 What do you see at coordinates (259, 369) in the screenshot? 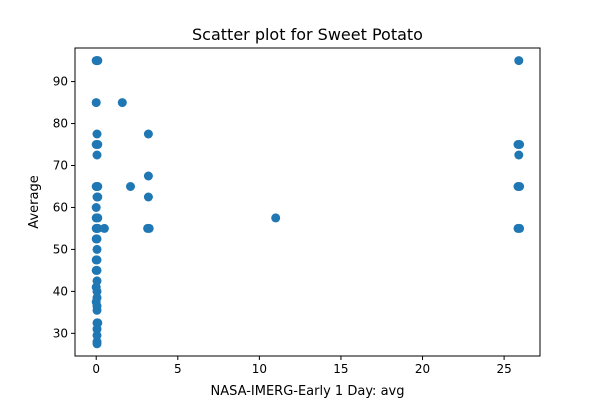
I see `x-tick-label: 10` at bounding box center [259, 369].